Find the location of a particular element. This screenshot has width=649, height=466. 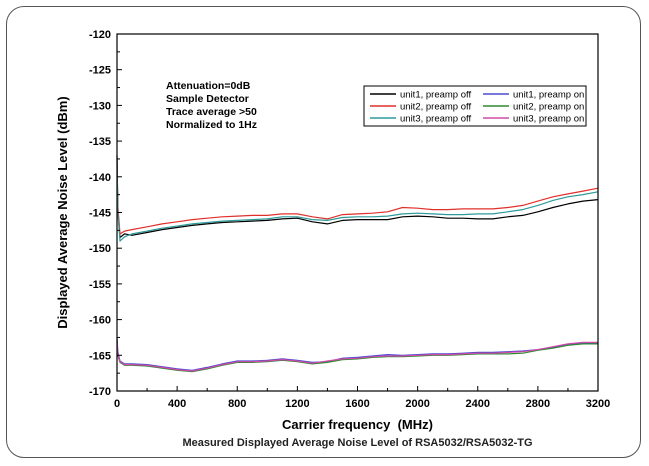

x-tick-label: 800 is located at coordinates (237, 404).